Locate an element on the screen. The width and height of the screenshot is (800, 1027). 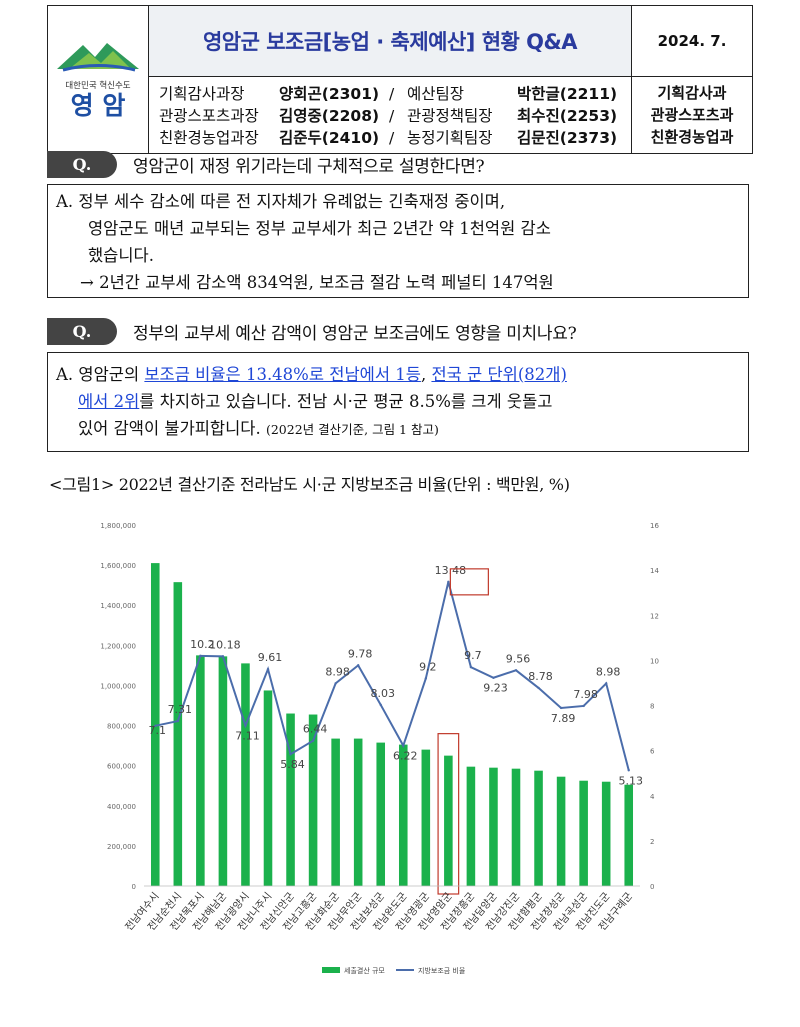
y-left-tick-label: 1,600,000 is located at coordinates (118, 566).